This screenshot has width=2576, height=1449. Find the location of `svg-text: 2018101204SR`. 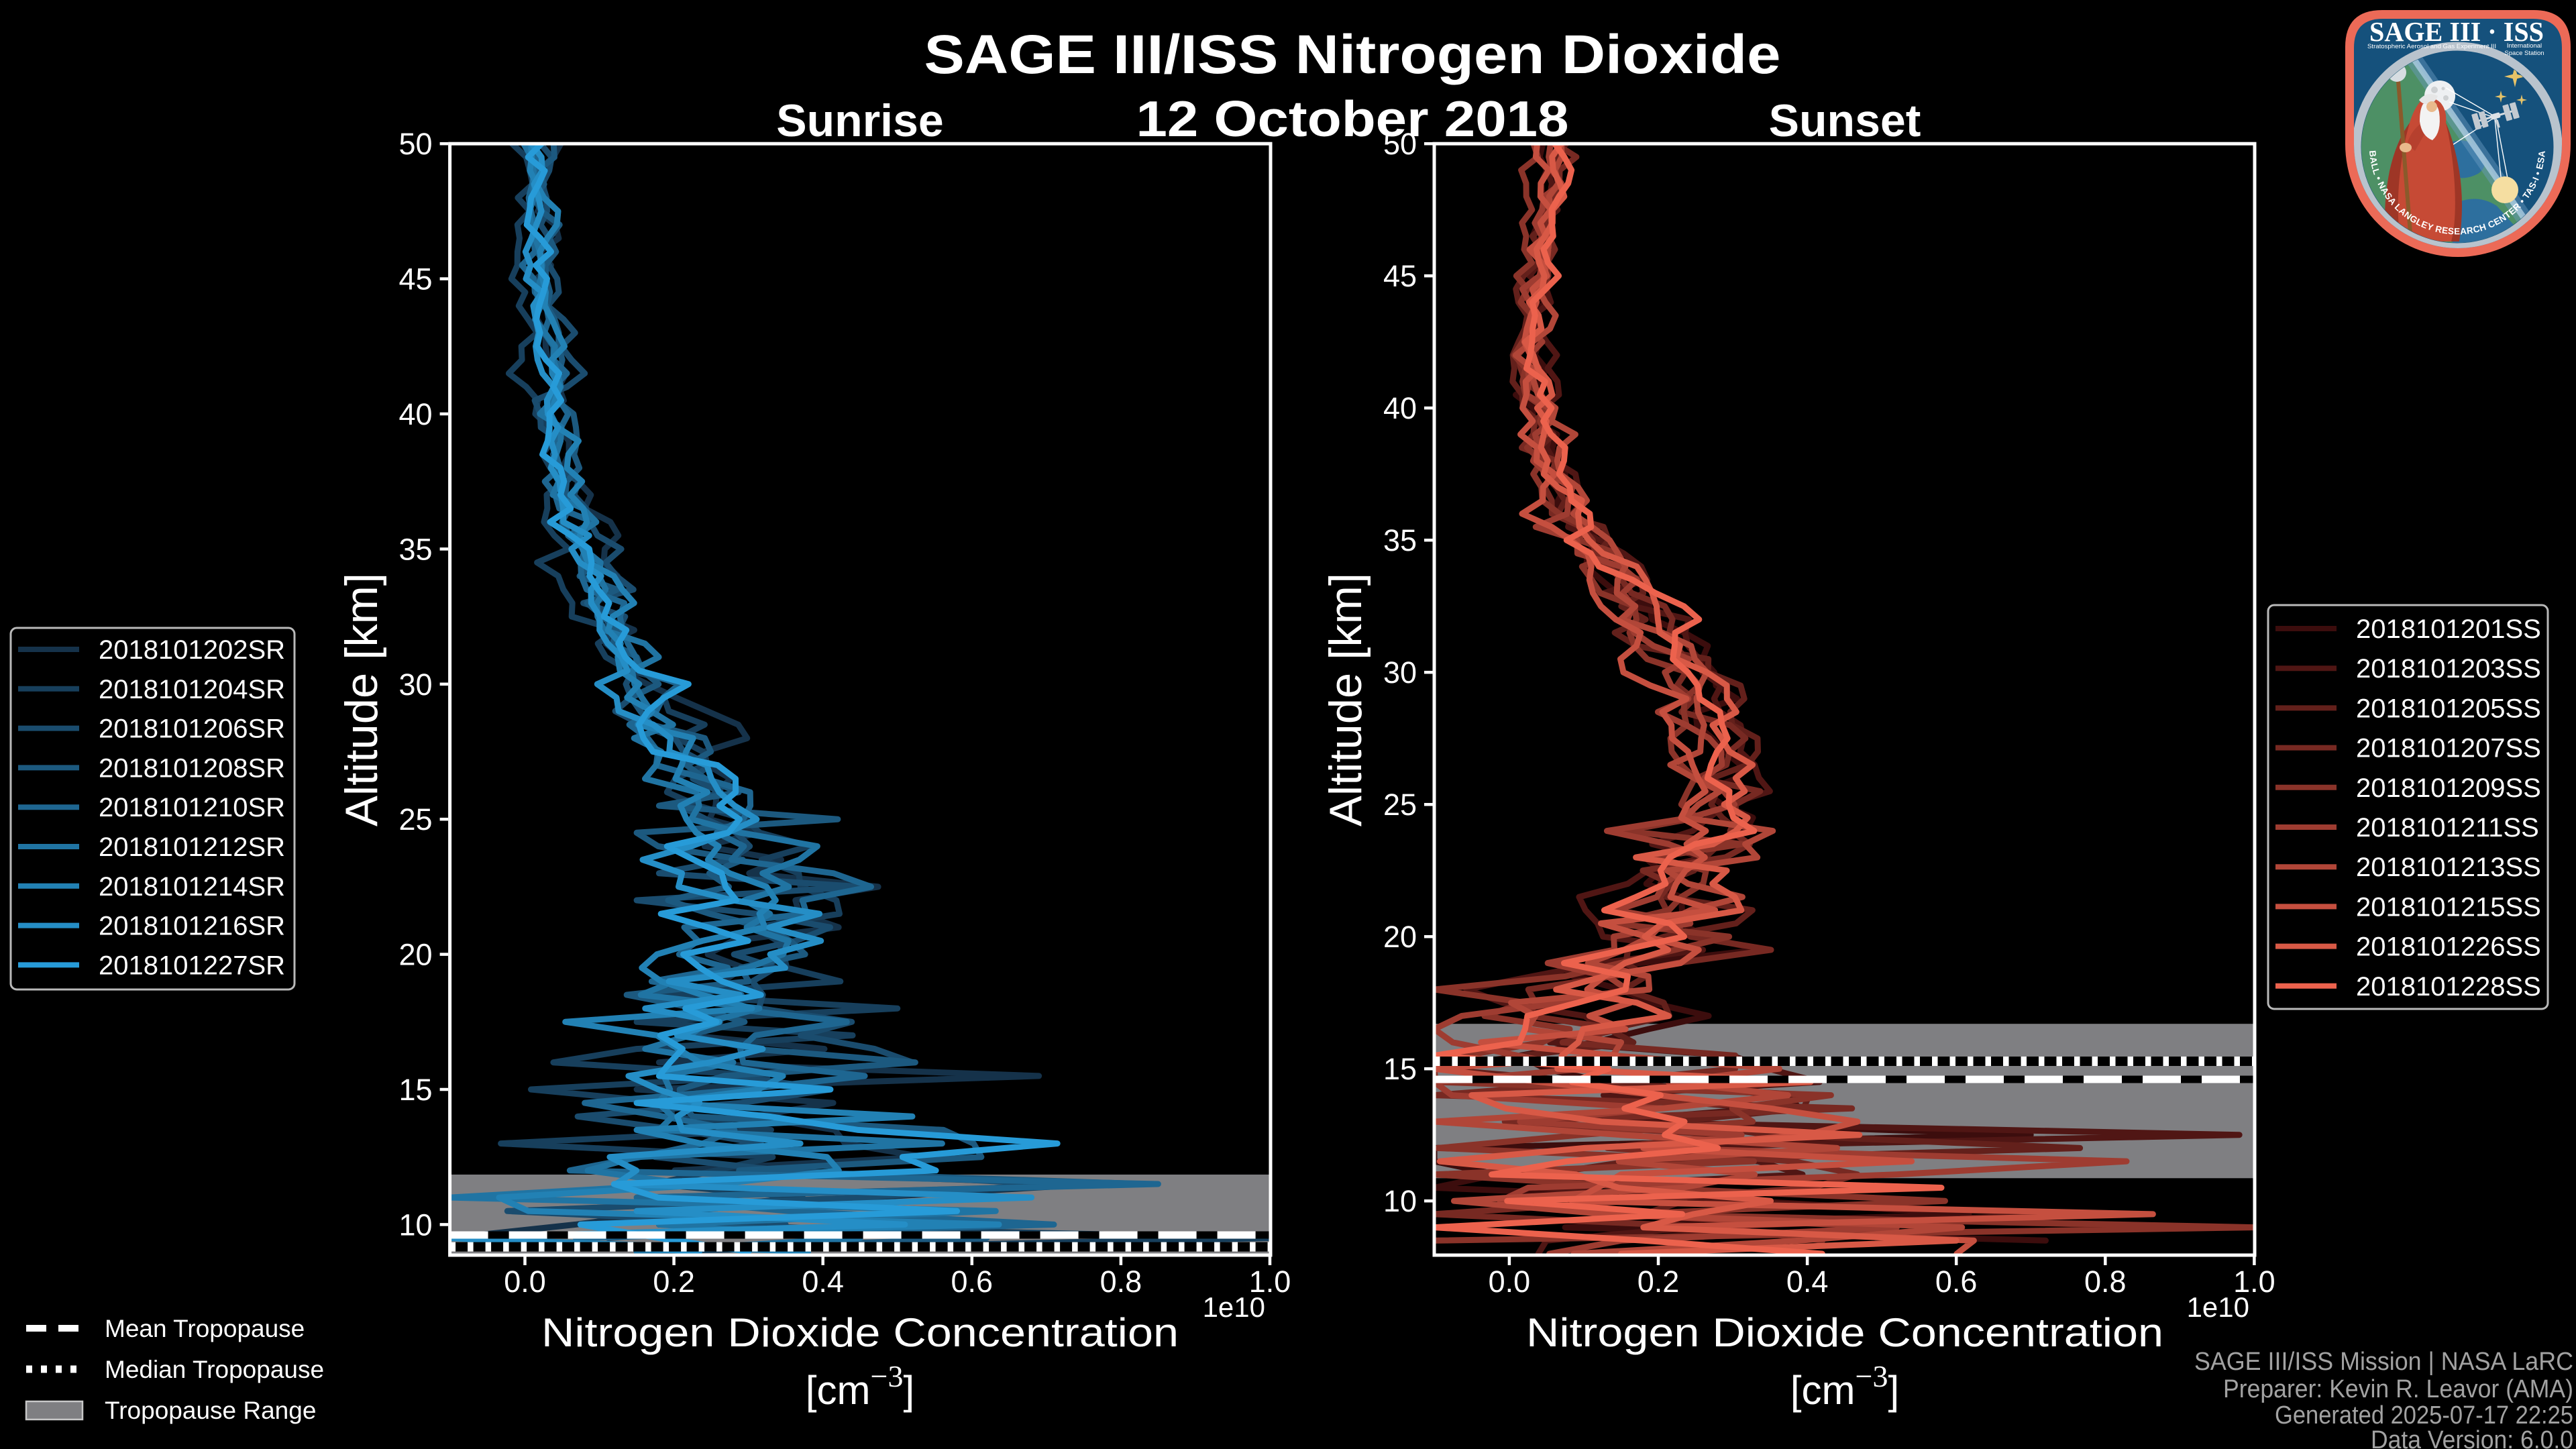

svg-text: 2018101204SR is located at coordinates (192, 689).